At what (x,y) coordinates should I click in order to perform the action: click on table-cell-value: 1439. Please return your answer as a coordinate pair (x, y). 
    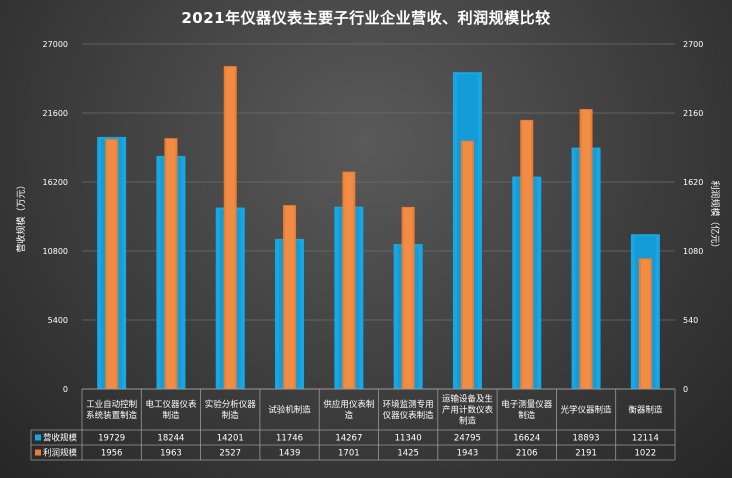
    Looking at the image, I should click on (290, 454).